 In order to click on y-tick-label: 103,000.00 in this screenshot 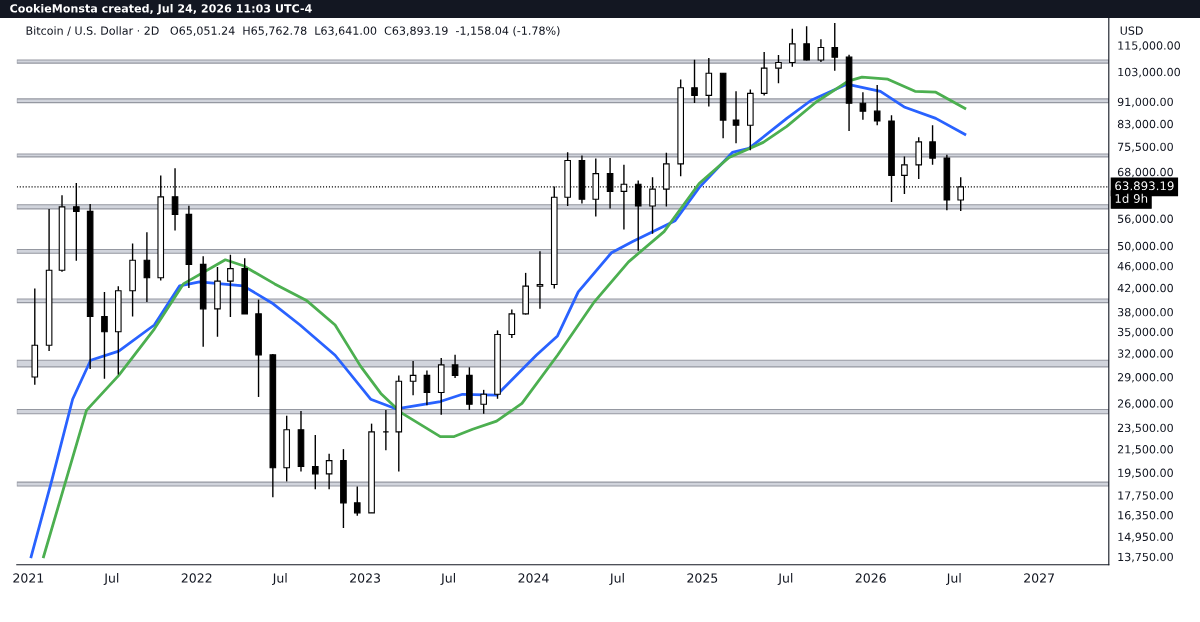, I will do `click(1149, 72)`.